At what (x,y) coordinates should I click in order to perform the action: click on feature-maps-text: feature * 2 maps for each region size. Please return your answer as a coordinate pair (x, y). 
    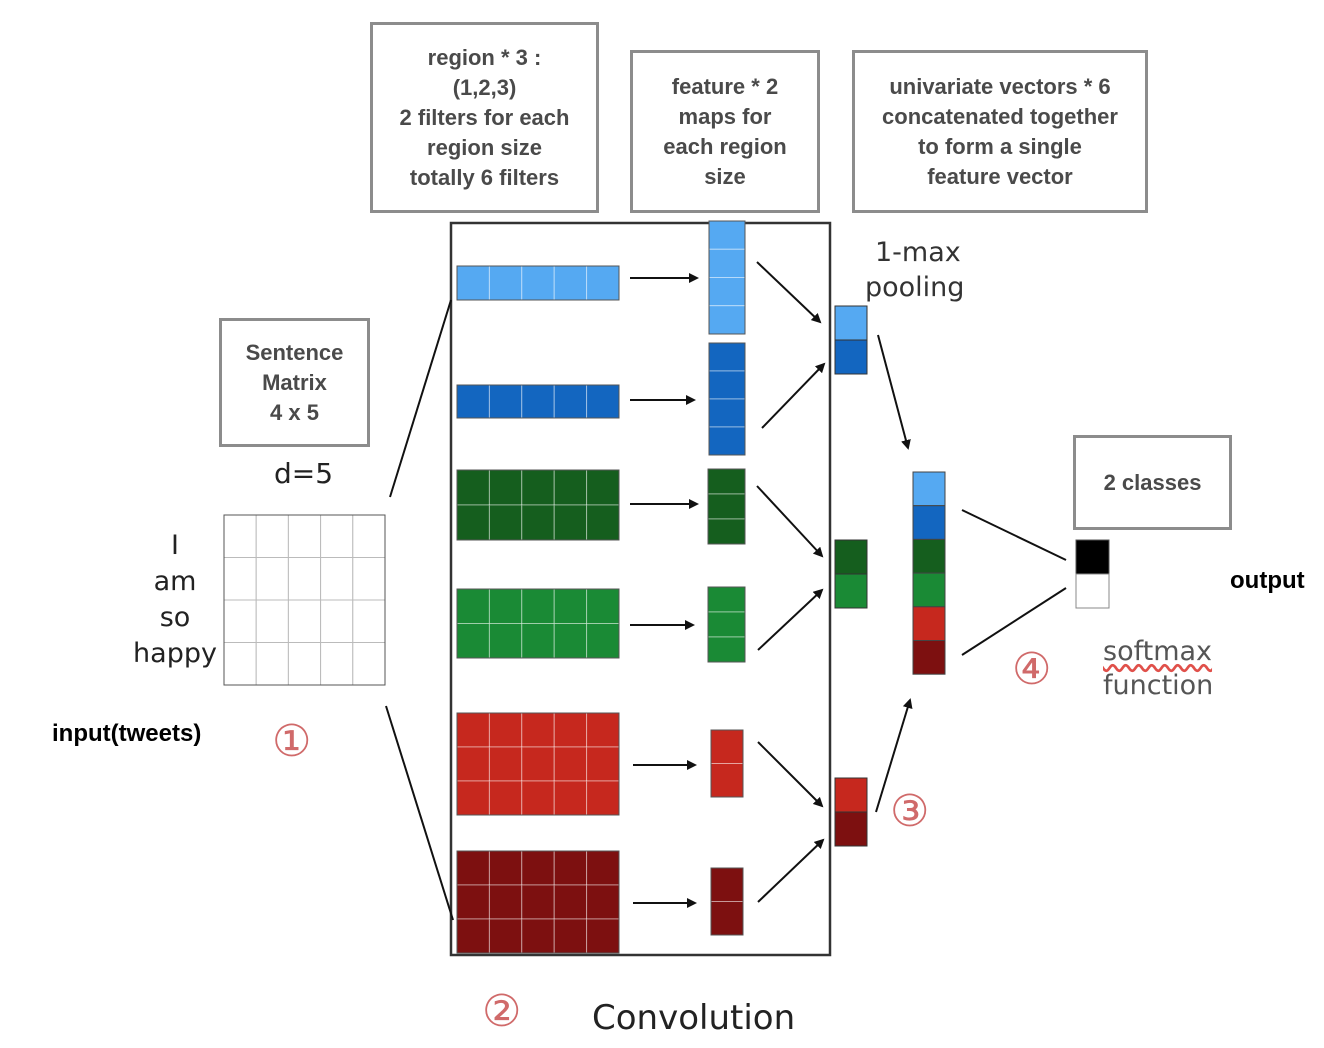
    Looking at the image, I should click on (725, 131).